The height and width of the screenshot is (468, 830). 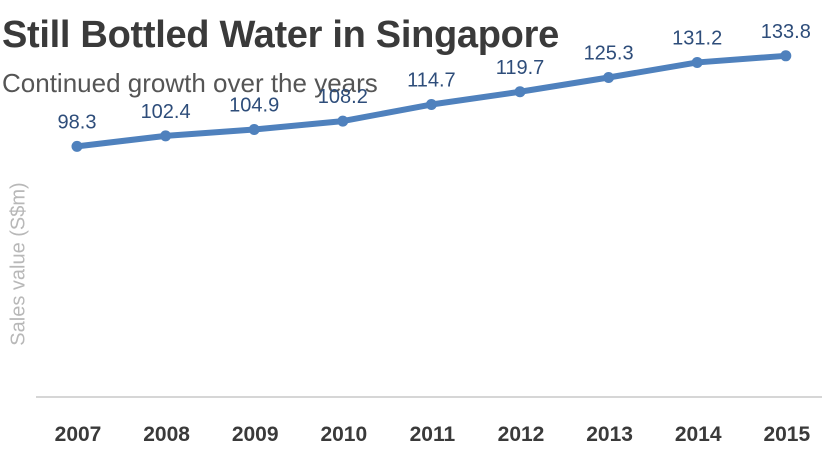 I want to click on x-tick-label-2008: 2008, so click(x=166, y=434).